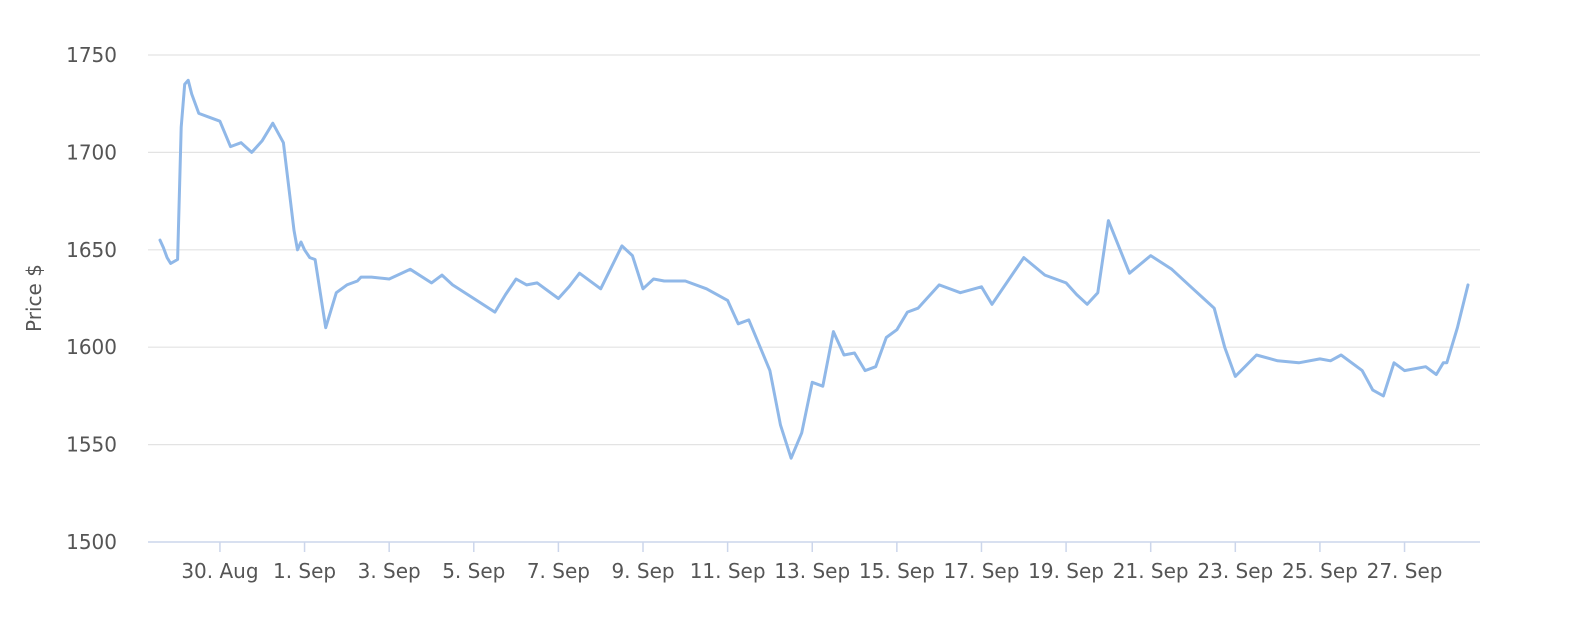 The image size is (1578, 617). Describe the element at coordinates (1405, 571) in the screenshot. I see `x-tick-label: 27. Sep` at that location.